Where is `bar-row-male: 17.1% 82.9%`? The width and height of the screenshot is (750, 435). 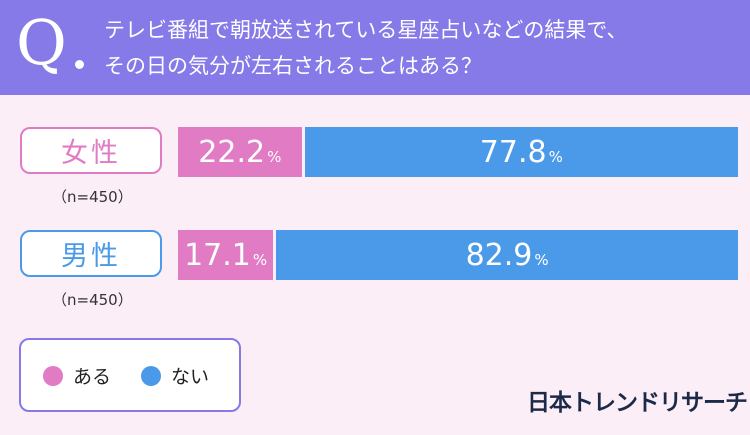
bar-row-male: 17.1% 82.9% is located at coordinates (458, 255).